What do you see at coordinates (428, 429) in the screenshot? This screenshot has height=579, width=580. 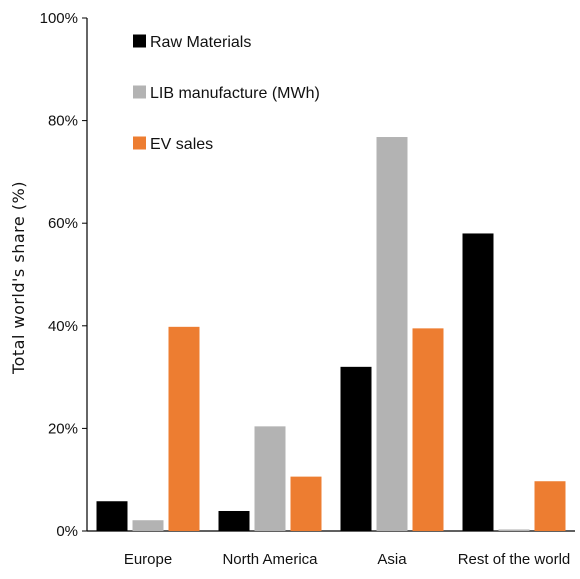 I see `bar-asia-ev-sales` at bounding box center [428, 429].